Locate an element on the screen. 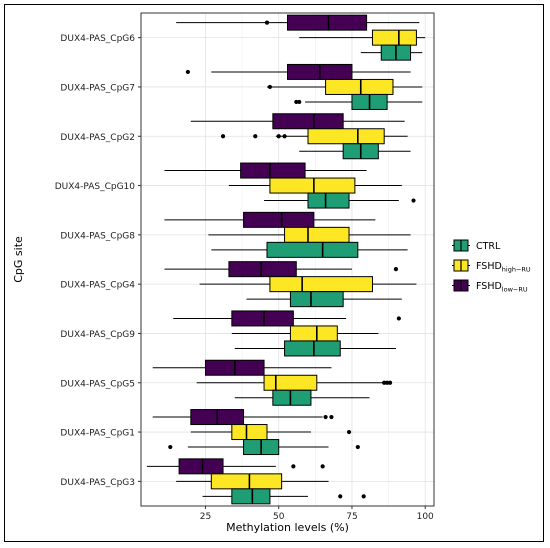 Image resolution: width=550 pixels, height=548 pixels. legend-item-FSHD_high_RU: FSHDhigh−RU is located at coordinates (491, 266).